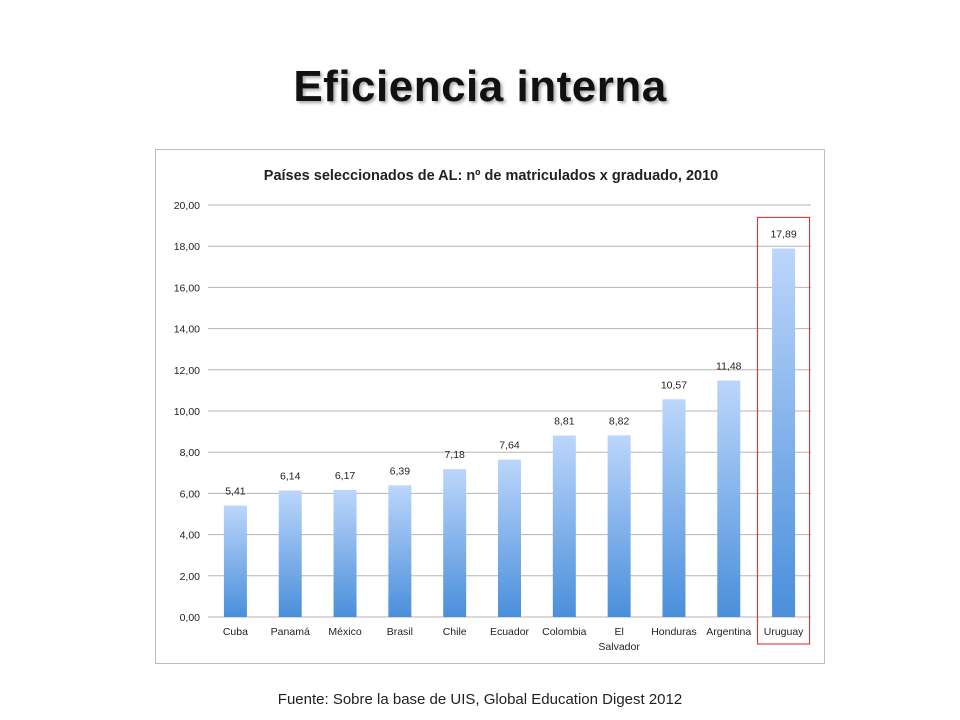 This screenshot has height=720, width=960. I want to click on data-label: 6,39, so click(400, 471).